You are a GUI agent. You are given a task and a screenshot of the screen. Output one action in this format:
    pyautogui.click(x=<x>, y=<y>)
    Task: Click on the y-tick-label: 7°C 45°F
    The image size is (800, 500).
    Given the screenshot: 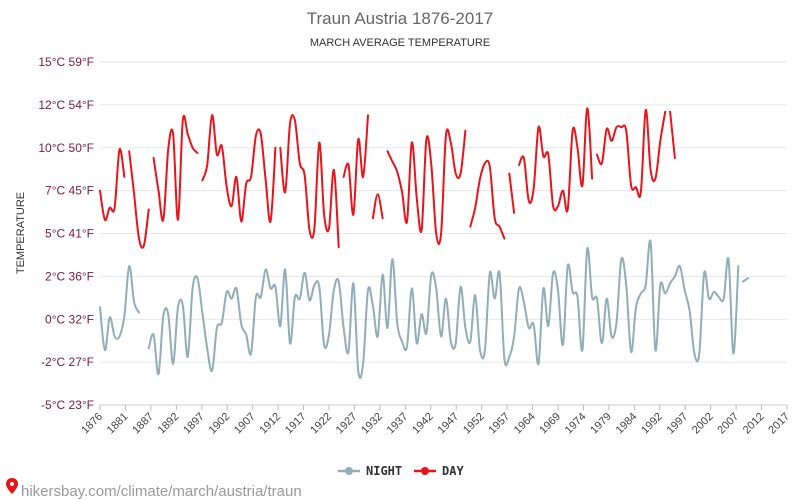 What is the action you would take?
    pyautogui.click(x=69, y=191)
    